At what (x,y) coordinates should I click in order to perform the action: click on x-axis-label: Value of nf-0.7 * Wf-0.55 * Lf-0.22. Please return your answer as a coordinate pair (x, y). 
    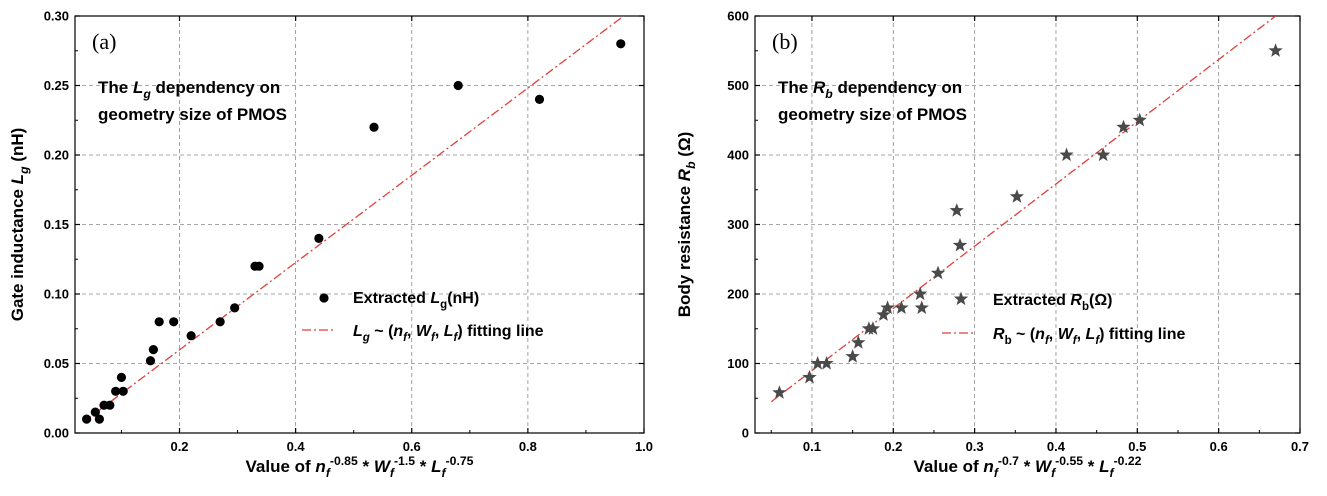
    Looking at the image, I should click on (1028, 467).